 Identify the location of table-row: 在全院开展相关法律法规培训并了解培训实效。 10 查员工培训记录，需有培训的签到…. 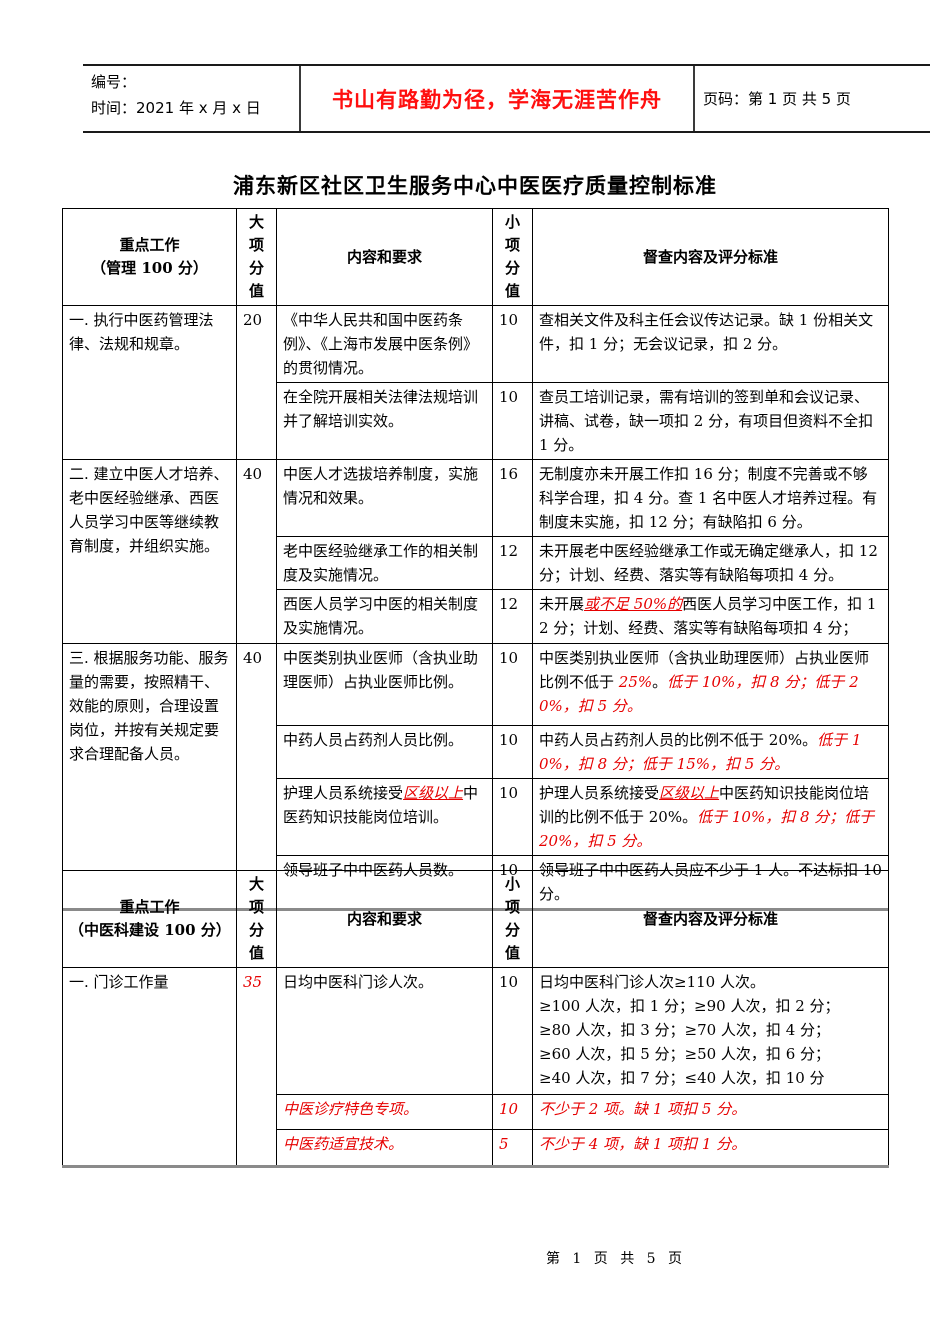
(476, 421).